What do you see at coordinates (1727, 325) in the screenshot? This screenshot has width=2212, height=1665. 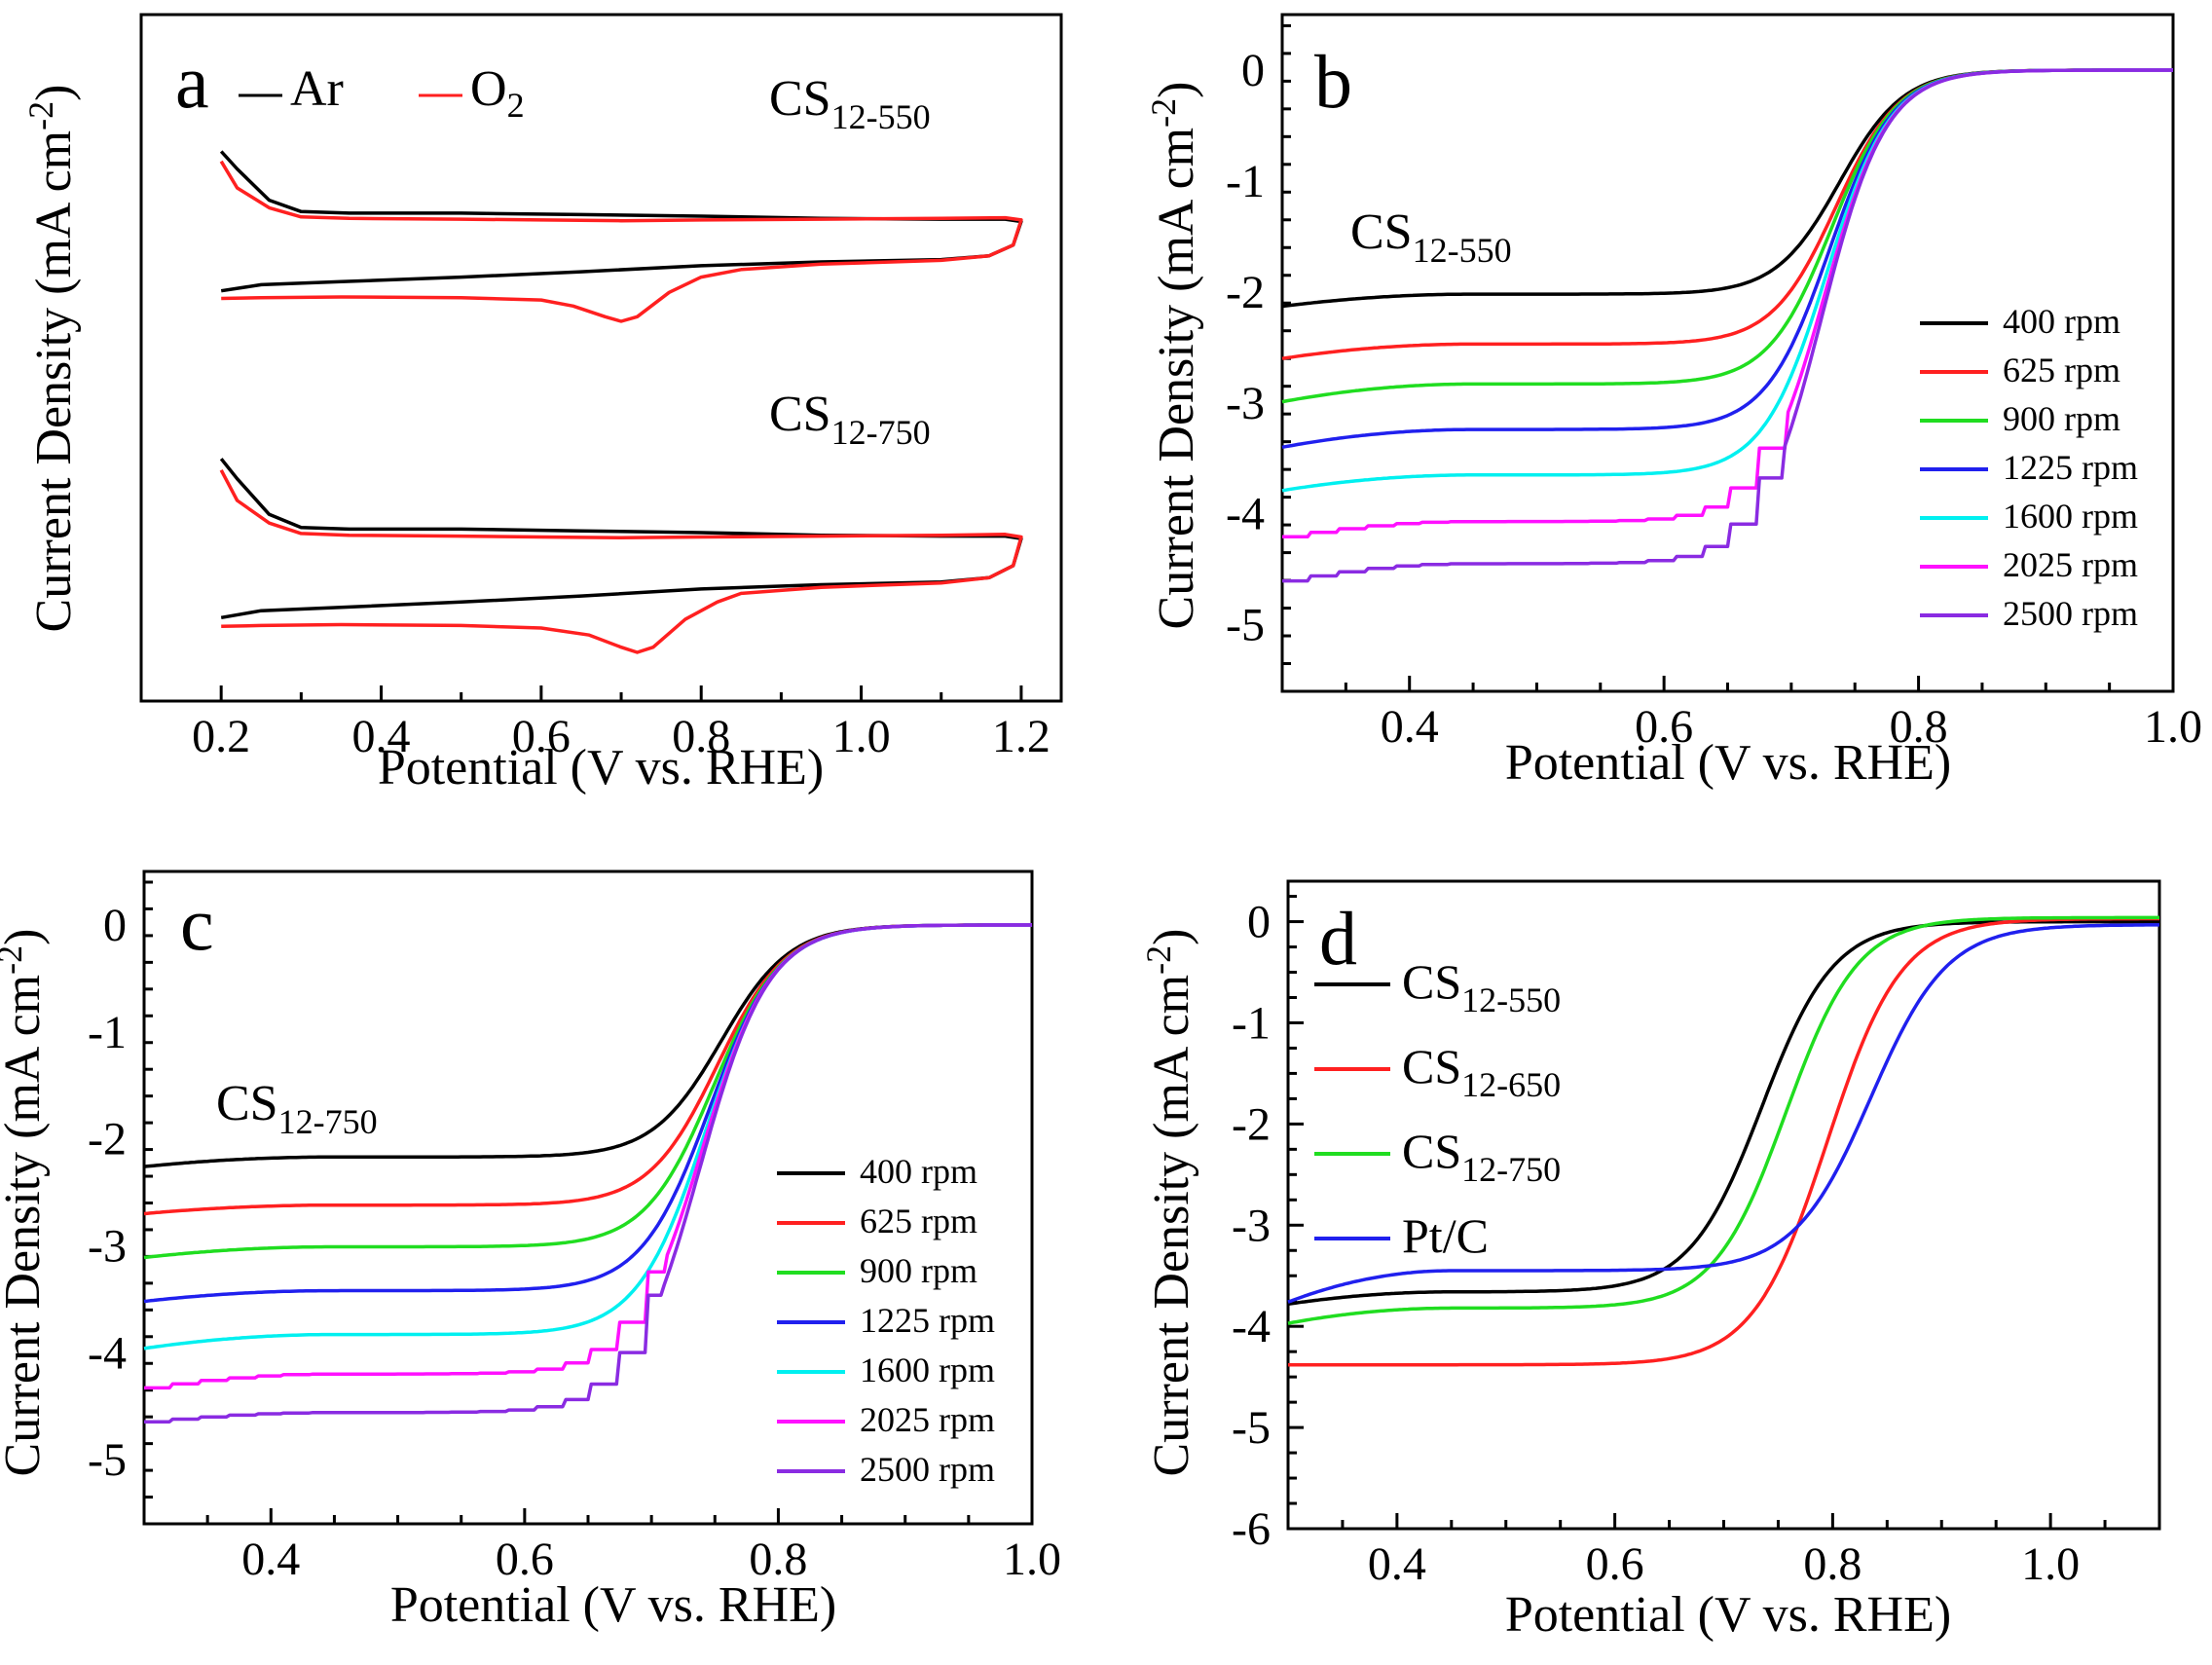 I see `panel-b-series-2500-rpm` at bounding box center [1727, 325].